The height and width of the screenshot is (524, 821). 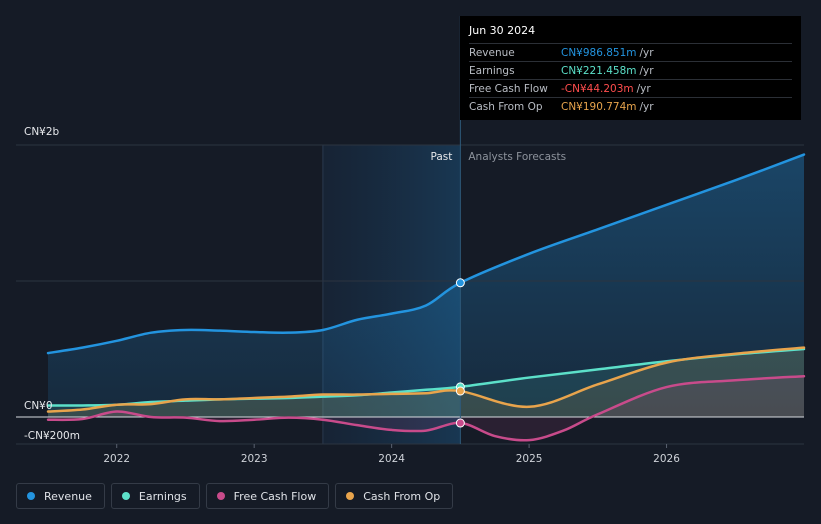 What do you see at coordinates (492, 70) in the screenshot?
I see `tooltip-label: Earnings` at bounding box center [492, 70].